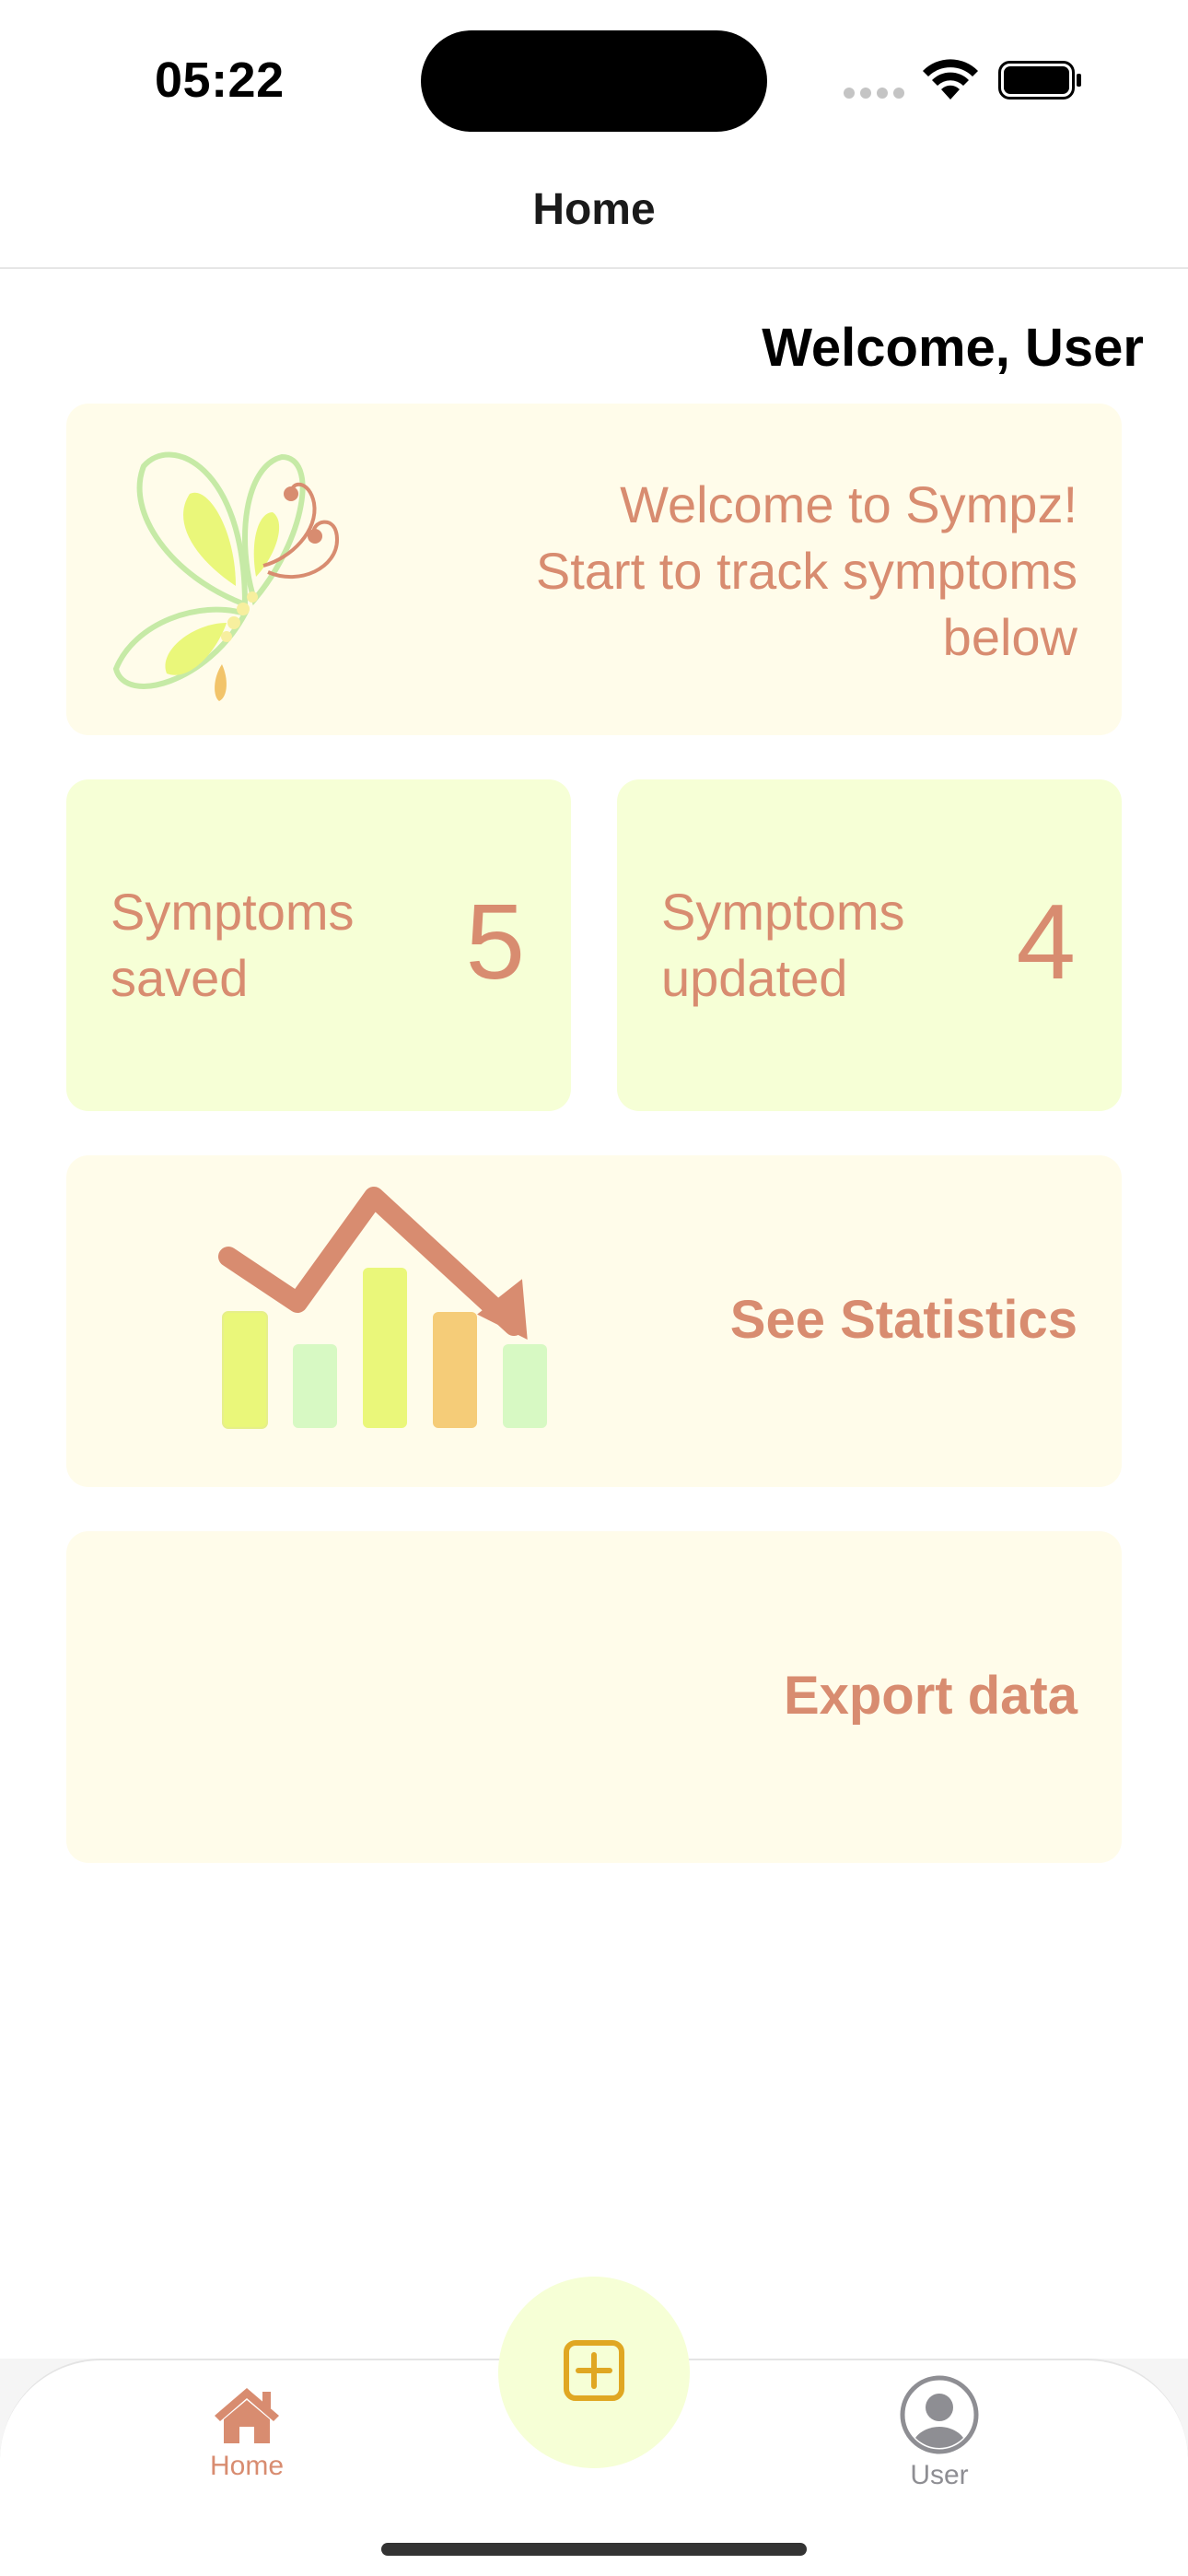  What do you see at coordinates (382, 1308) in the screenshot?
I see `statistics-chart-icon` at bounding box center [382, 1308].